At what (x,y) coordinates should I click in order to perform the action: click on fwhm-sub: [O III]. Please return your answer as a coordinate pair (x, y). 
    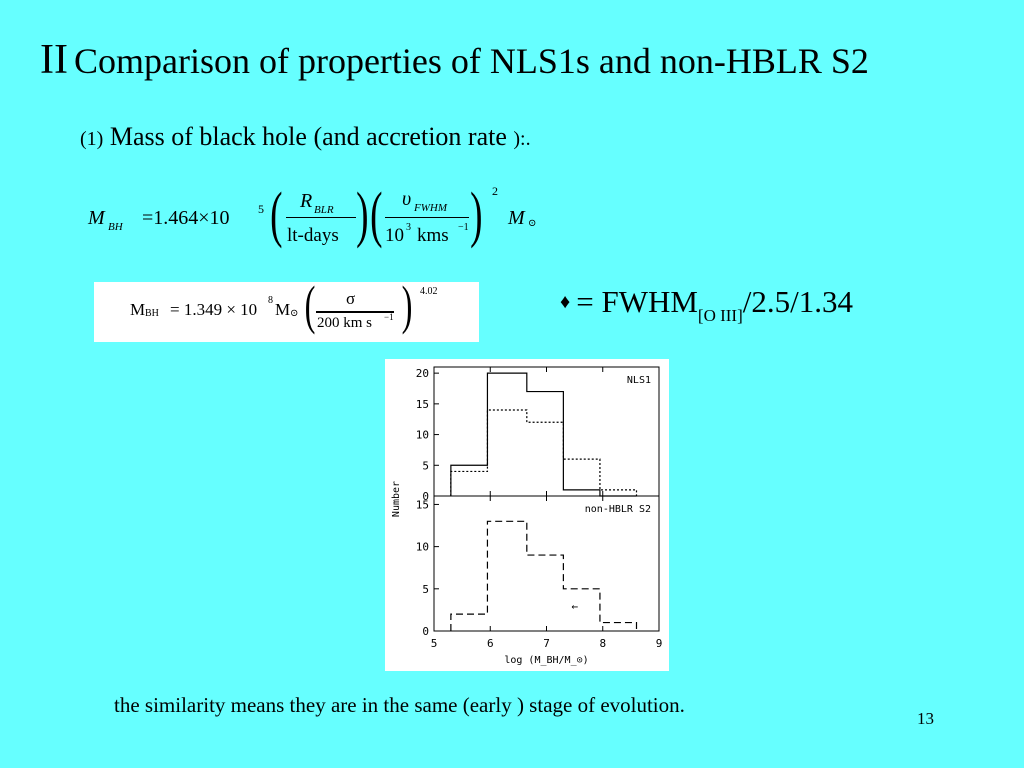
    Looking at the image, I should click on (720, 315).